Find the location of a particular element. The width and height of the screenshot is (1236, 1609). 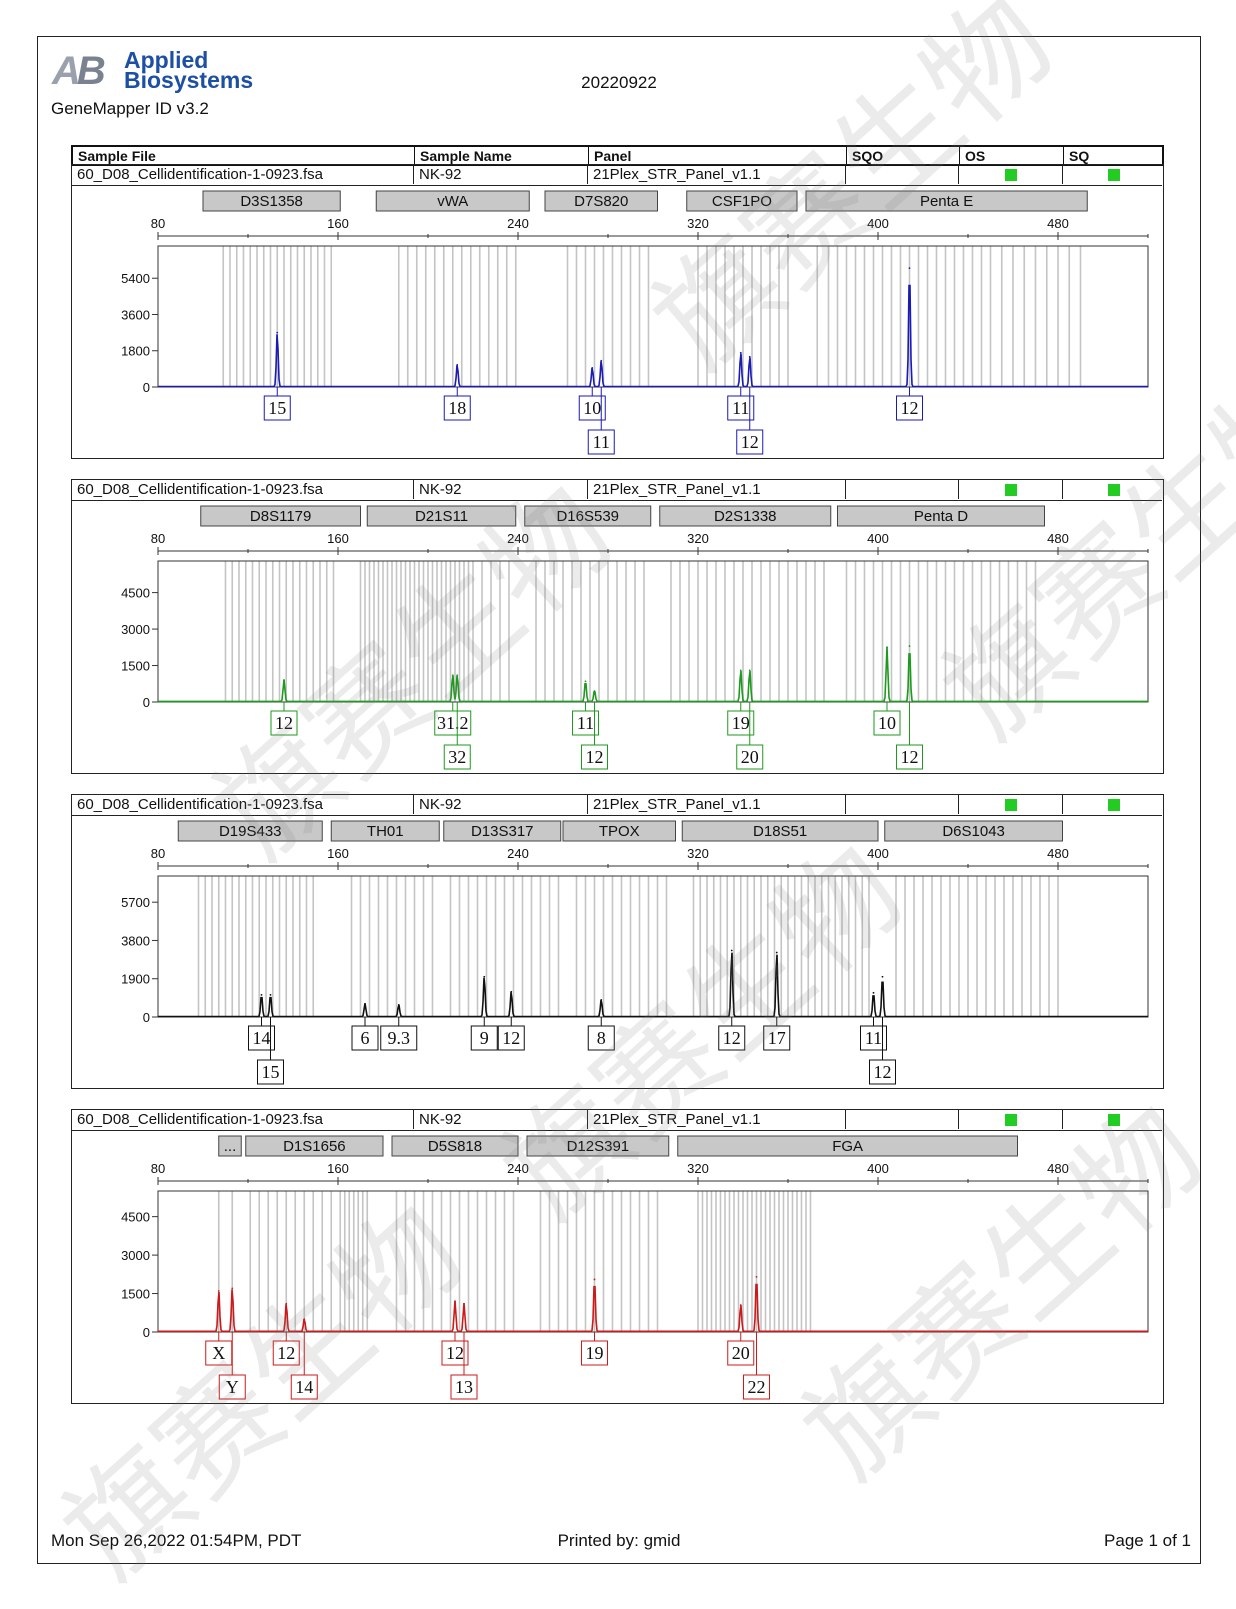

locus-marker: vWA is located at coordinates (452, 201).